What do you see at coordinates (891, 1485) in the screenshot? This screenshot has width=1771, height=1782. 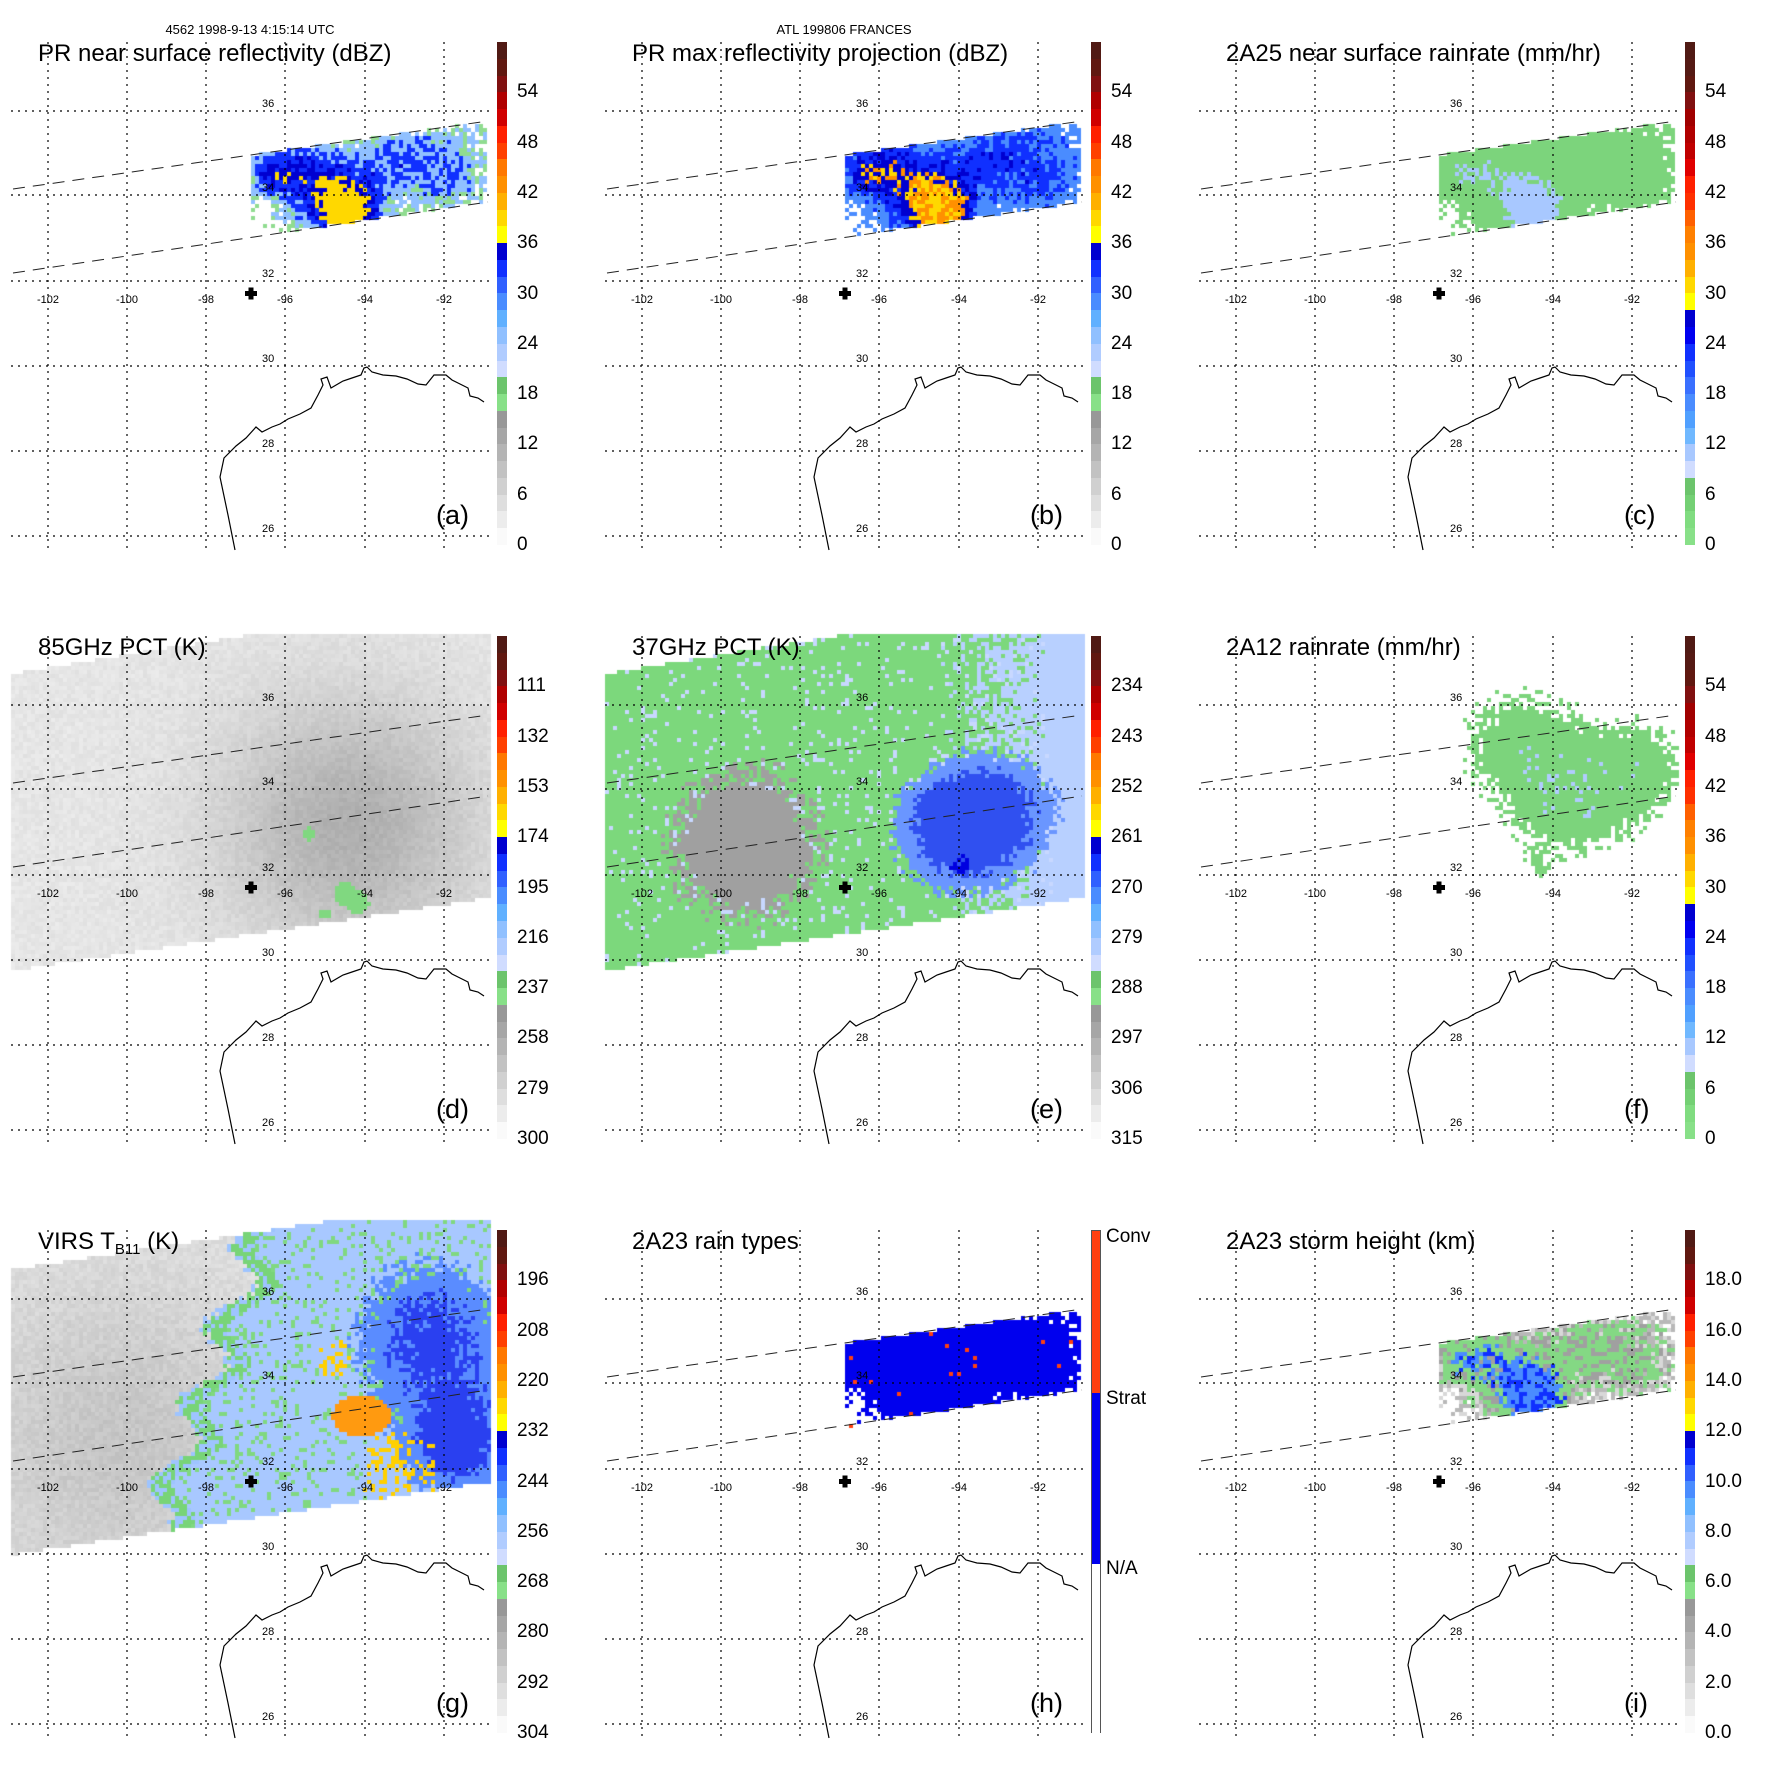 I see `field-image` at bounding box center [891, 1485].